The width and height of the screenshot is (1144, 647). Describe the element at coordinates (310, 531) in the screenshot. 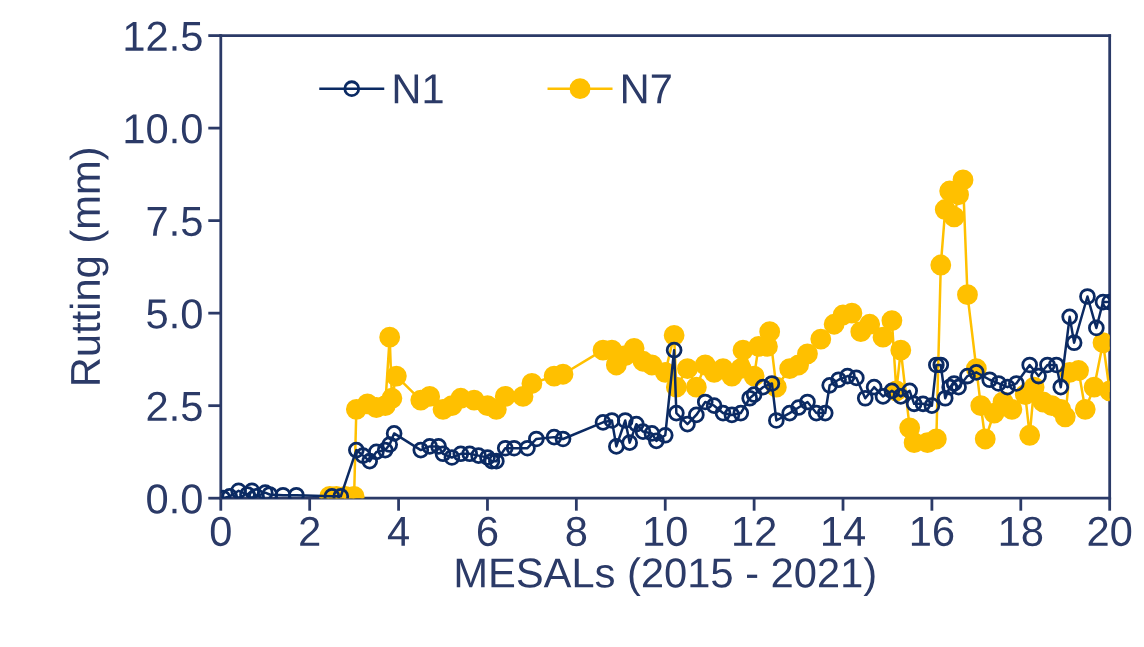

I see `x-tick-label: 2` at that location.